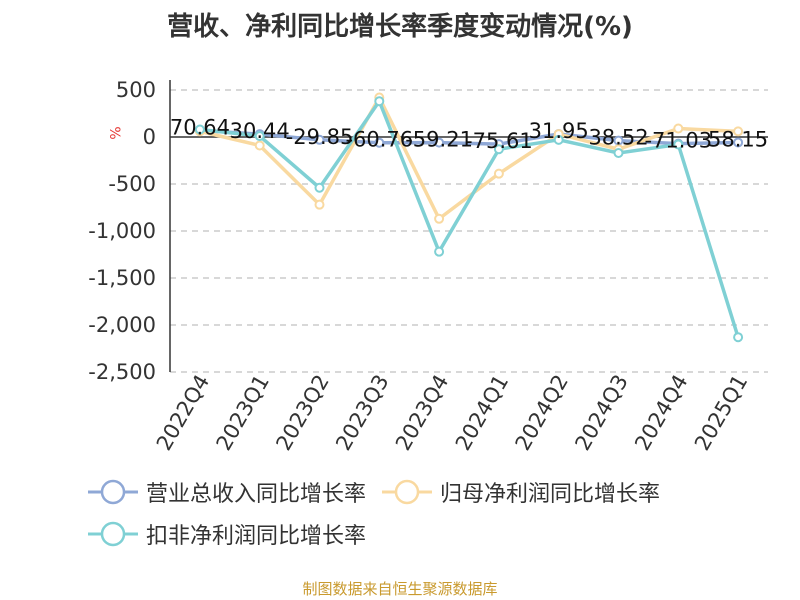 This screenshot has width=800, height=600. Describe the element at coordinates (122, 278) in the screenshot. I see `y-tick-label: -1,500` at that location.